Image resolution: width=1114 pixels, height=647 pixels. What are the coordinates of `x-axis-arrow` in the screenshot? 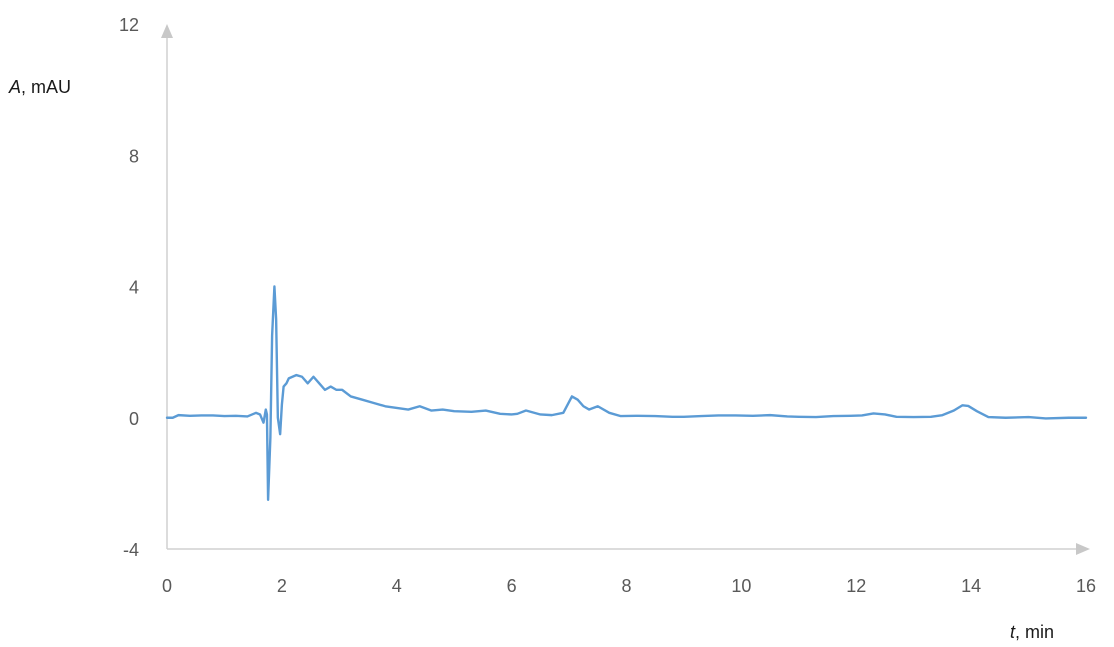 It's located at (1083, 549).